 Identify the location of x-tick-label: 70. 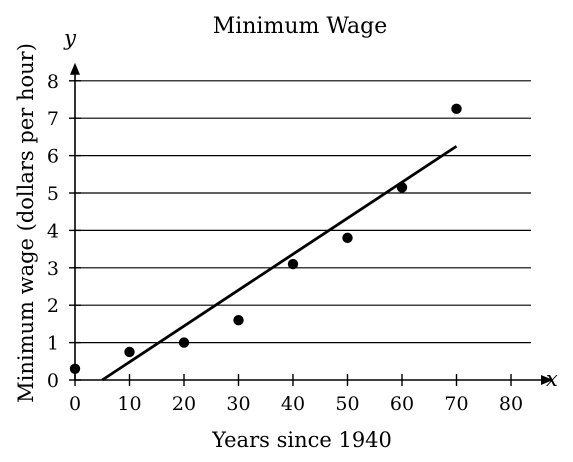
(456, 404).